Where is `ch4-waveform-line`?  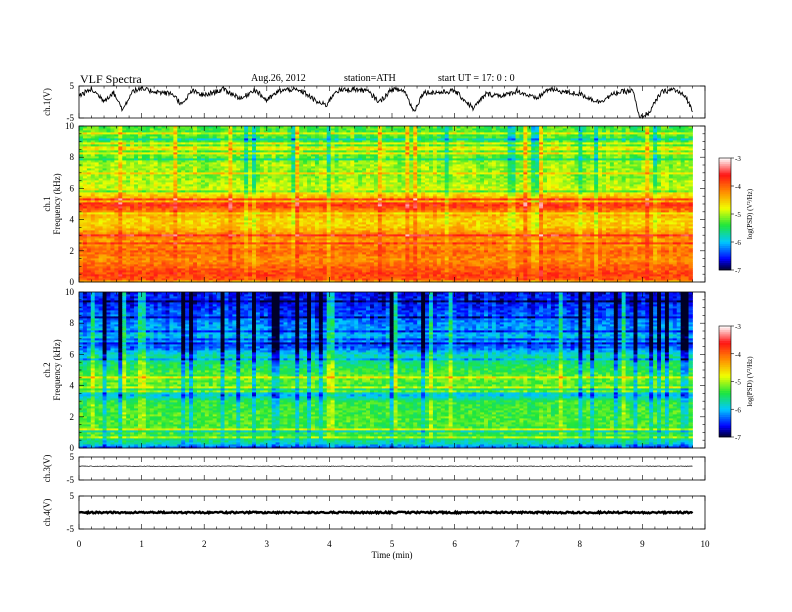
ch4-waveform-line is located at coordinates (386, 512).